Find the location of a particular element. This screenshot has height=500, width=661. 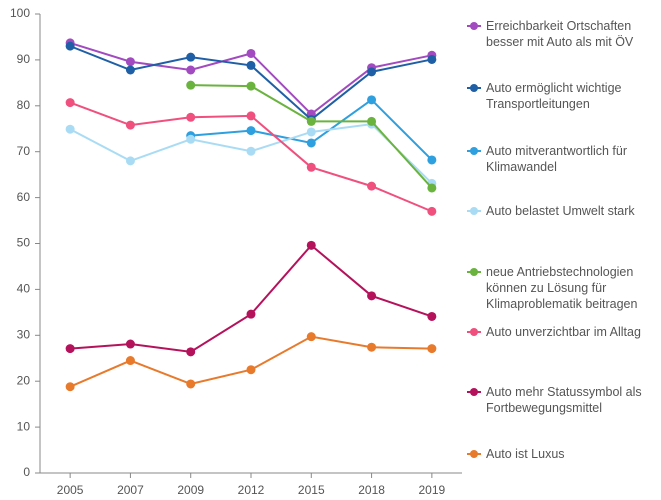

y-tick-label: 50 is located at coordinates (24, 243).